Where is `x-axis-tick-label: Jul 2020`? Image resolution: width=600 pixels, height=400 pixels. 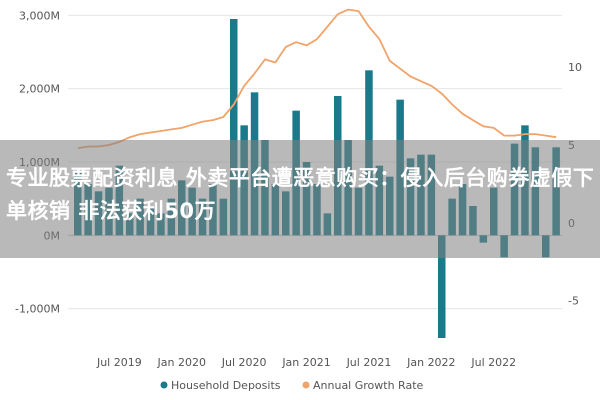 x-axis-tick-label: Jul 2020 is located at coordinates (244, 362).